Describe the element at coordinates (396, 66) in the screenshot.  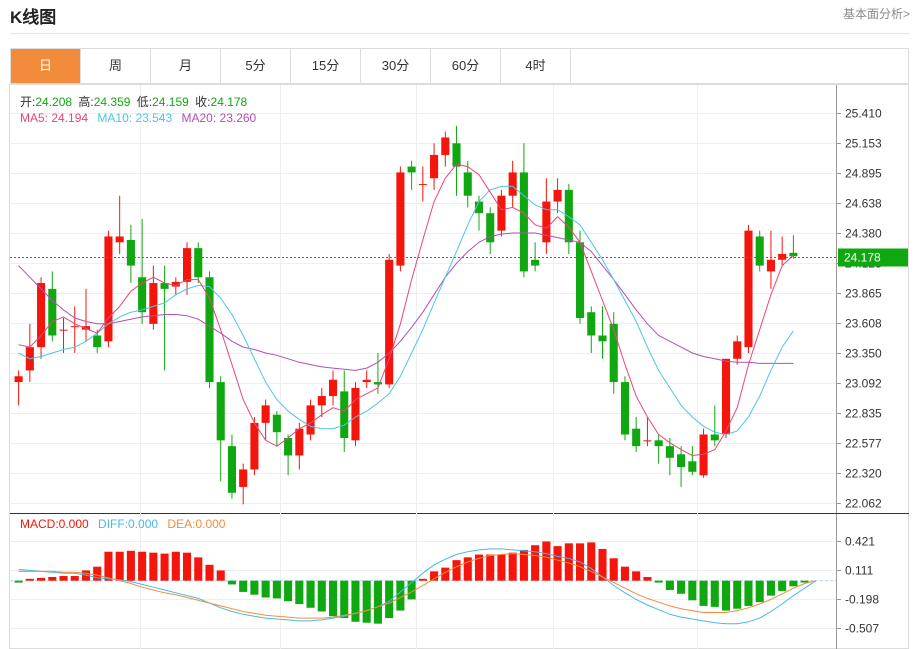
I see `tab-30min: 30分` at that location.